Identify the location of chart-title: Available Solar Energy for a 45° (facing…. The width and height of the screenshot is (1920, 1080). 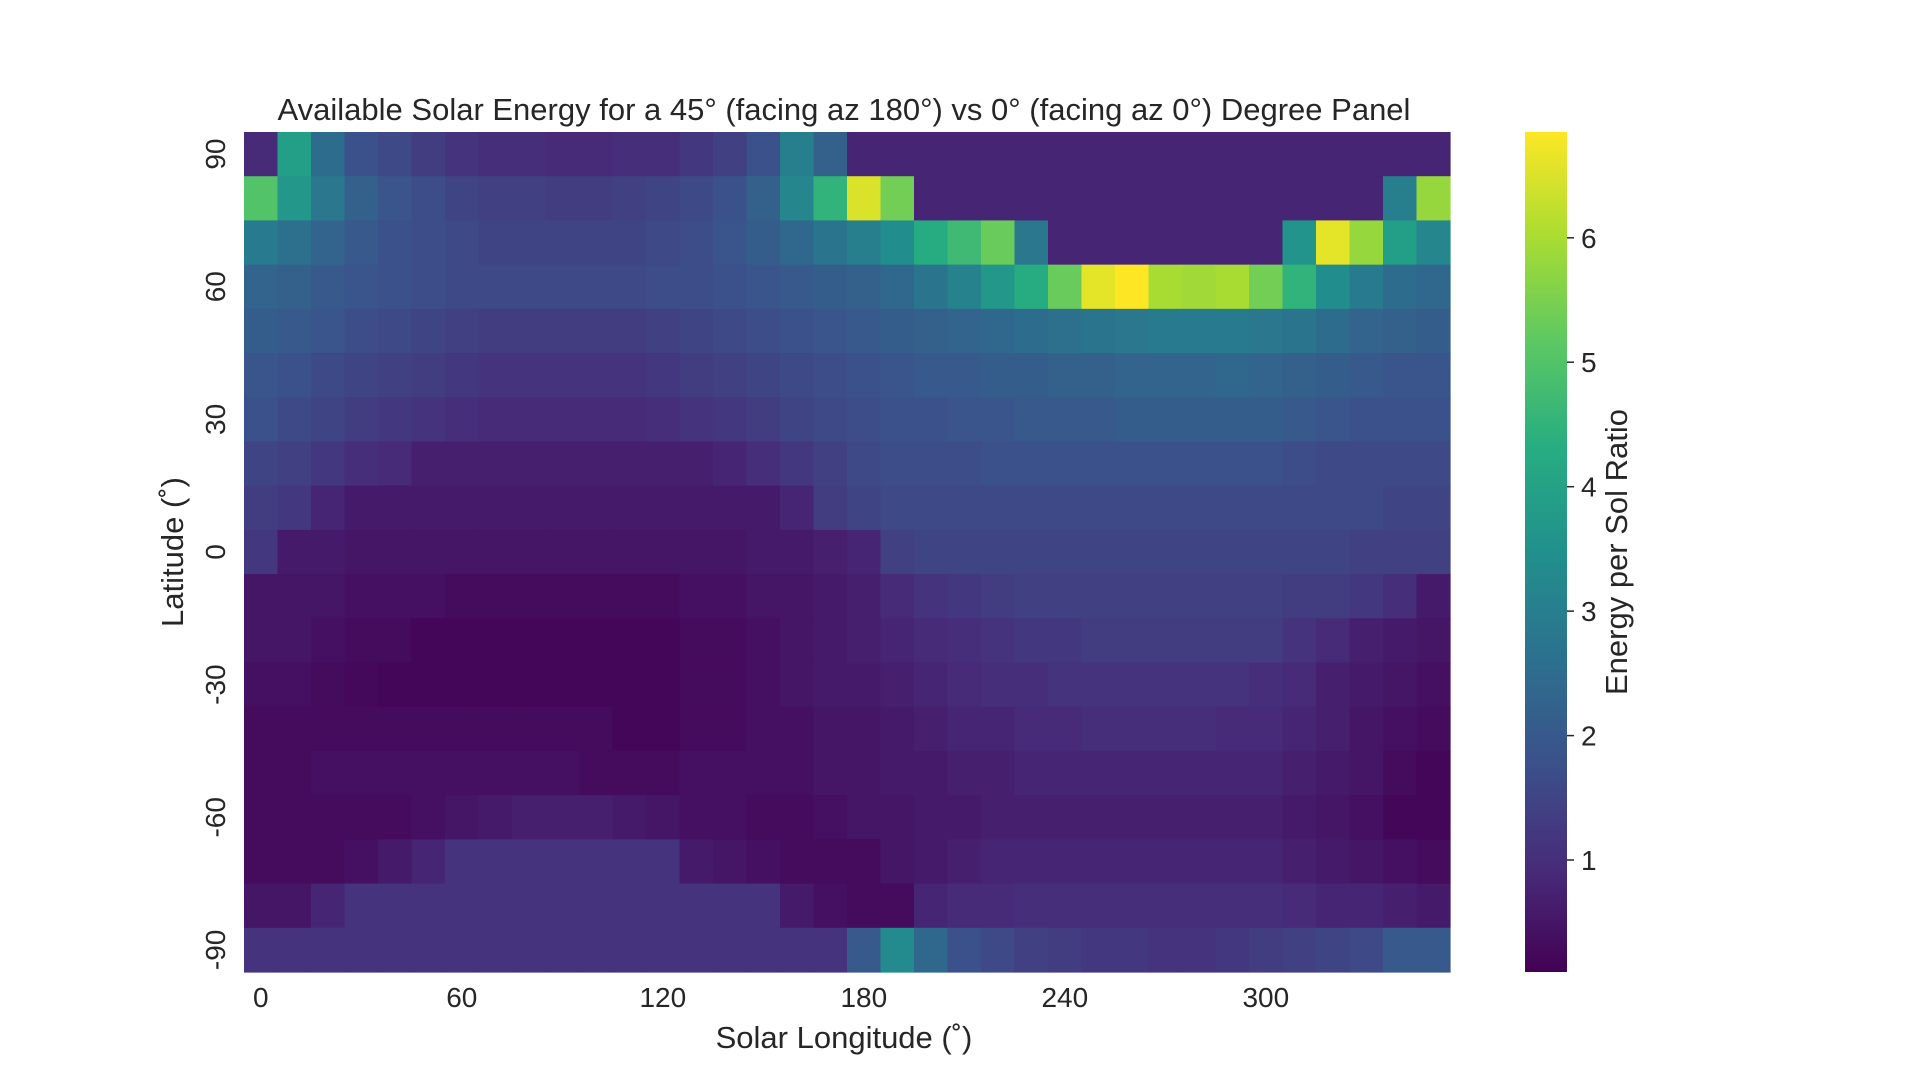
(844, 109).